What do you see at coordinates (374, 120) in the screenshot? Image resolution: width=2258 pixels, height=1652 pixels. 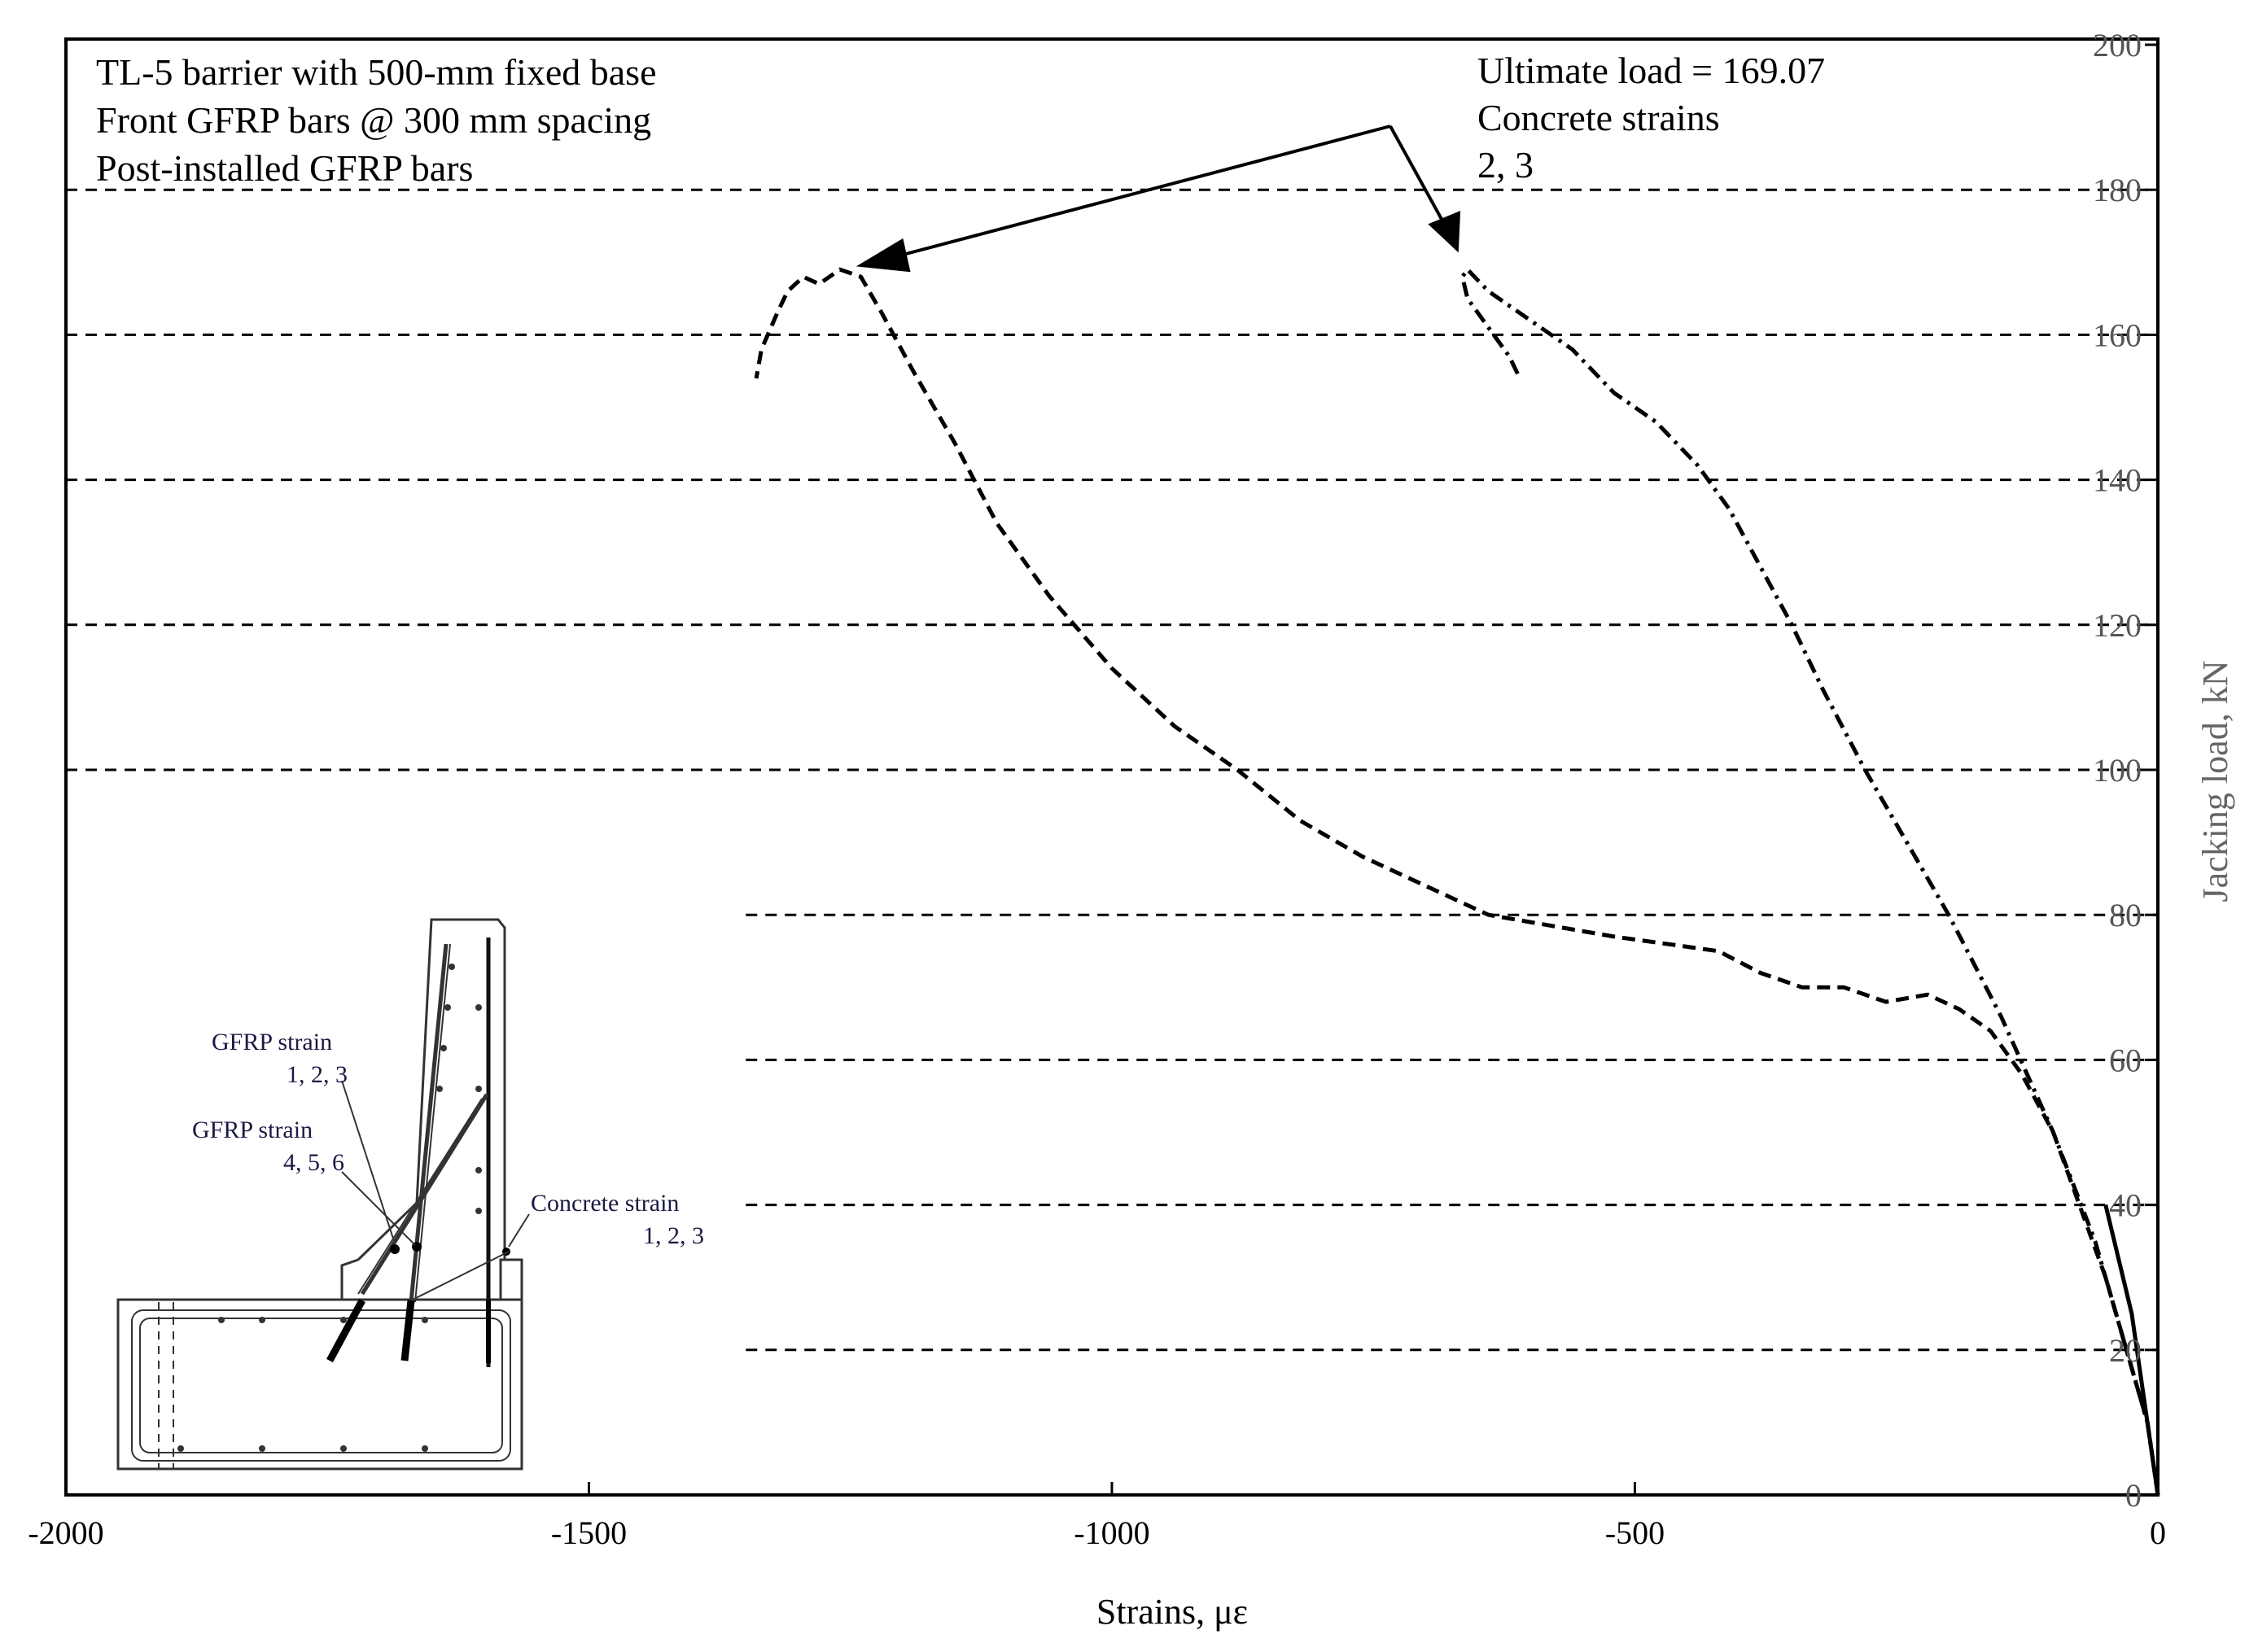 I see `note-line-2: Front GFRP bars @ 300 mm spacing` at bounding box center [374, 120].